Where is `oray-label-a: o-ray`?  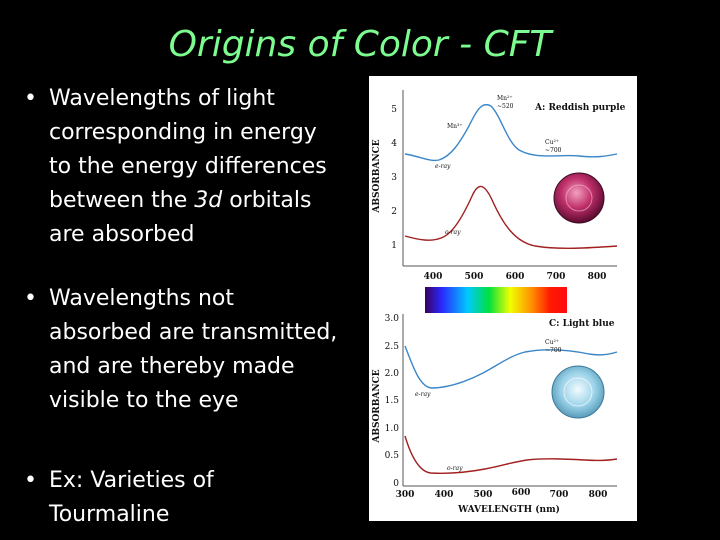
oray-label-a: o-ray is located at coordinates (453, 232).